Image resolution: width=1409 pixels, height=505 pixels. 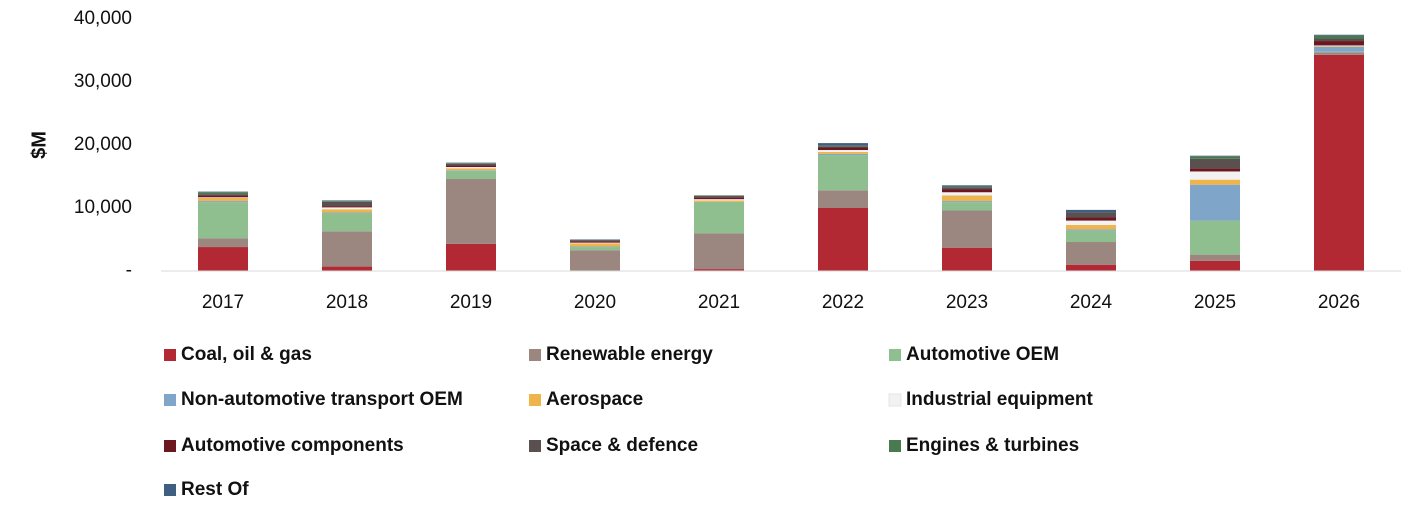 What do you see at coordinates (629, 354) in the screenshot?
I see `legend-label: Renewable energy` at bounding box center [629, 354].